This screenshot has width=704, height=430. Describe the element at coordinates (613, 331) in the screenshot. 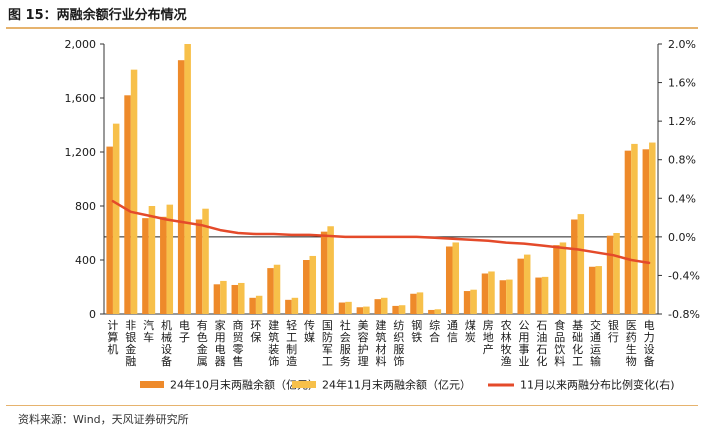

I see `x-tick-label-28: 银行` at that location.